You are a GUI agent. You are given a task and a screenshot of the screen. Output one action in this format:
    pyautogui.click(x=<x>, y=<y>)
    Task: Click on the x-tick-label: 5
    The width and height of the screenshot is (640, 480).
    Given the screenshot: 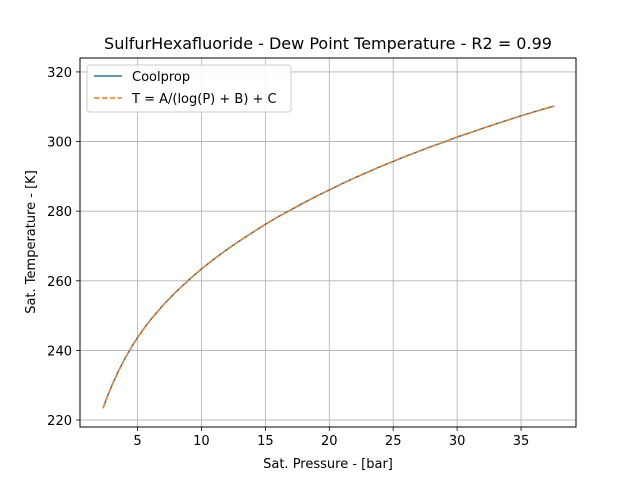 What is the action you would take?
    pyautogui.click(x=137, y=441)
    